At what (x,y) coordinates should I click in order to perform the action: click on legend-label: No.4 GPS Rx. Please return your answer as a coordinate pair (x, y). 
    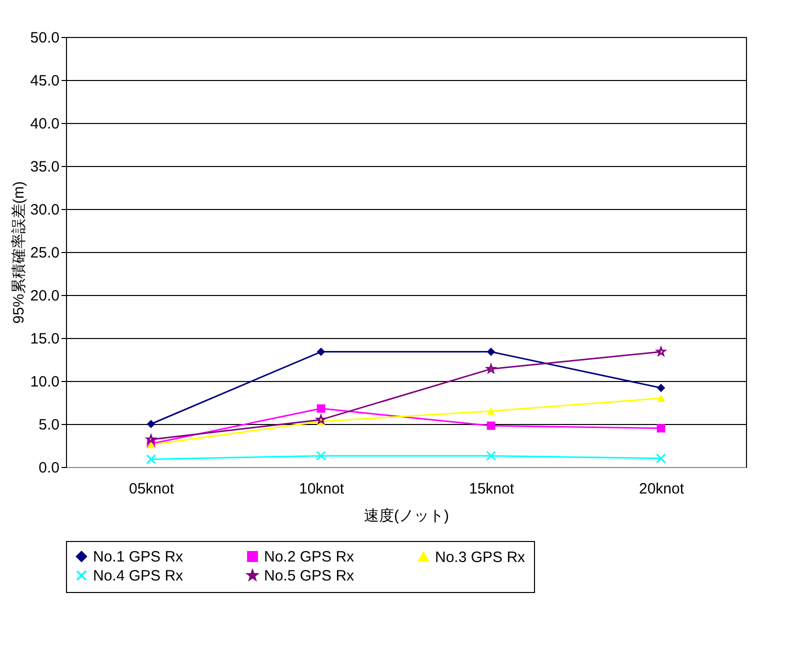
    Looking at the image, I should click on (138, 576).